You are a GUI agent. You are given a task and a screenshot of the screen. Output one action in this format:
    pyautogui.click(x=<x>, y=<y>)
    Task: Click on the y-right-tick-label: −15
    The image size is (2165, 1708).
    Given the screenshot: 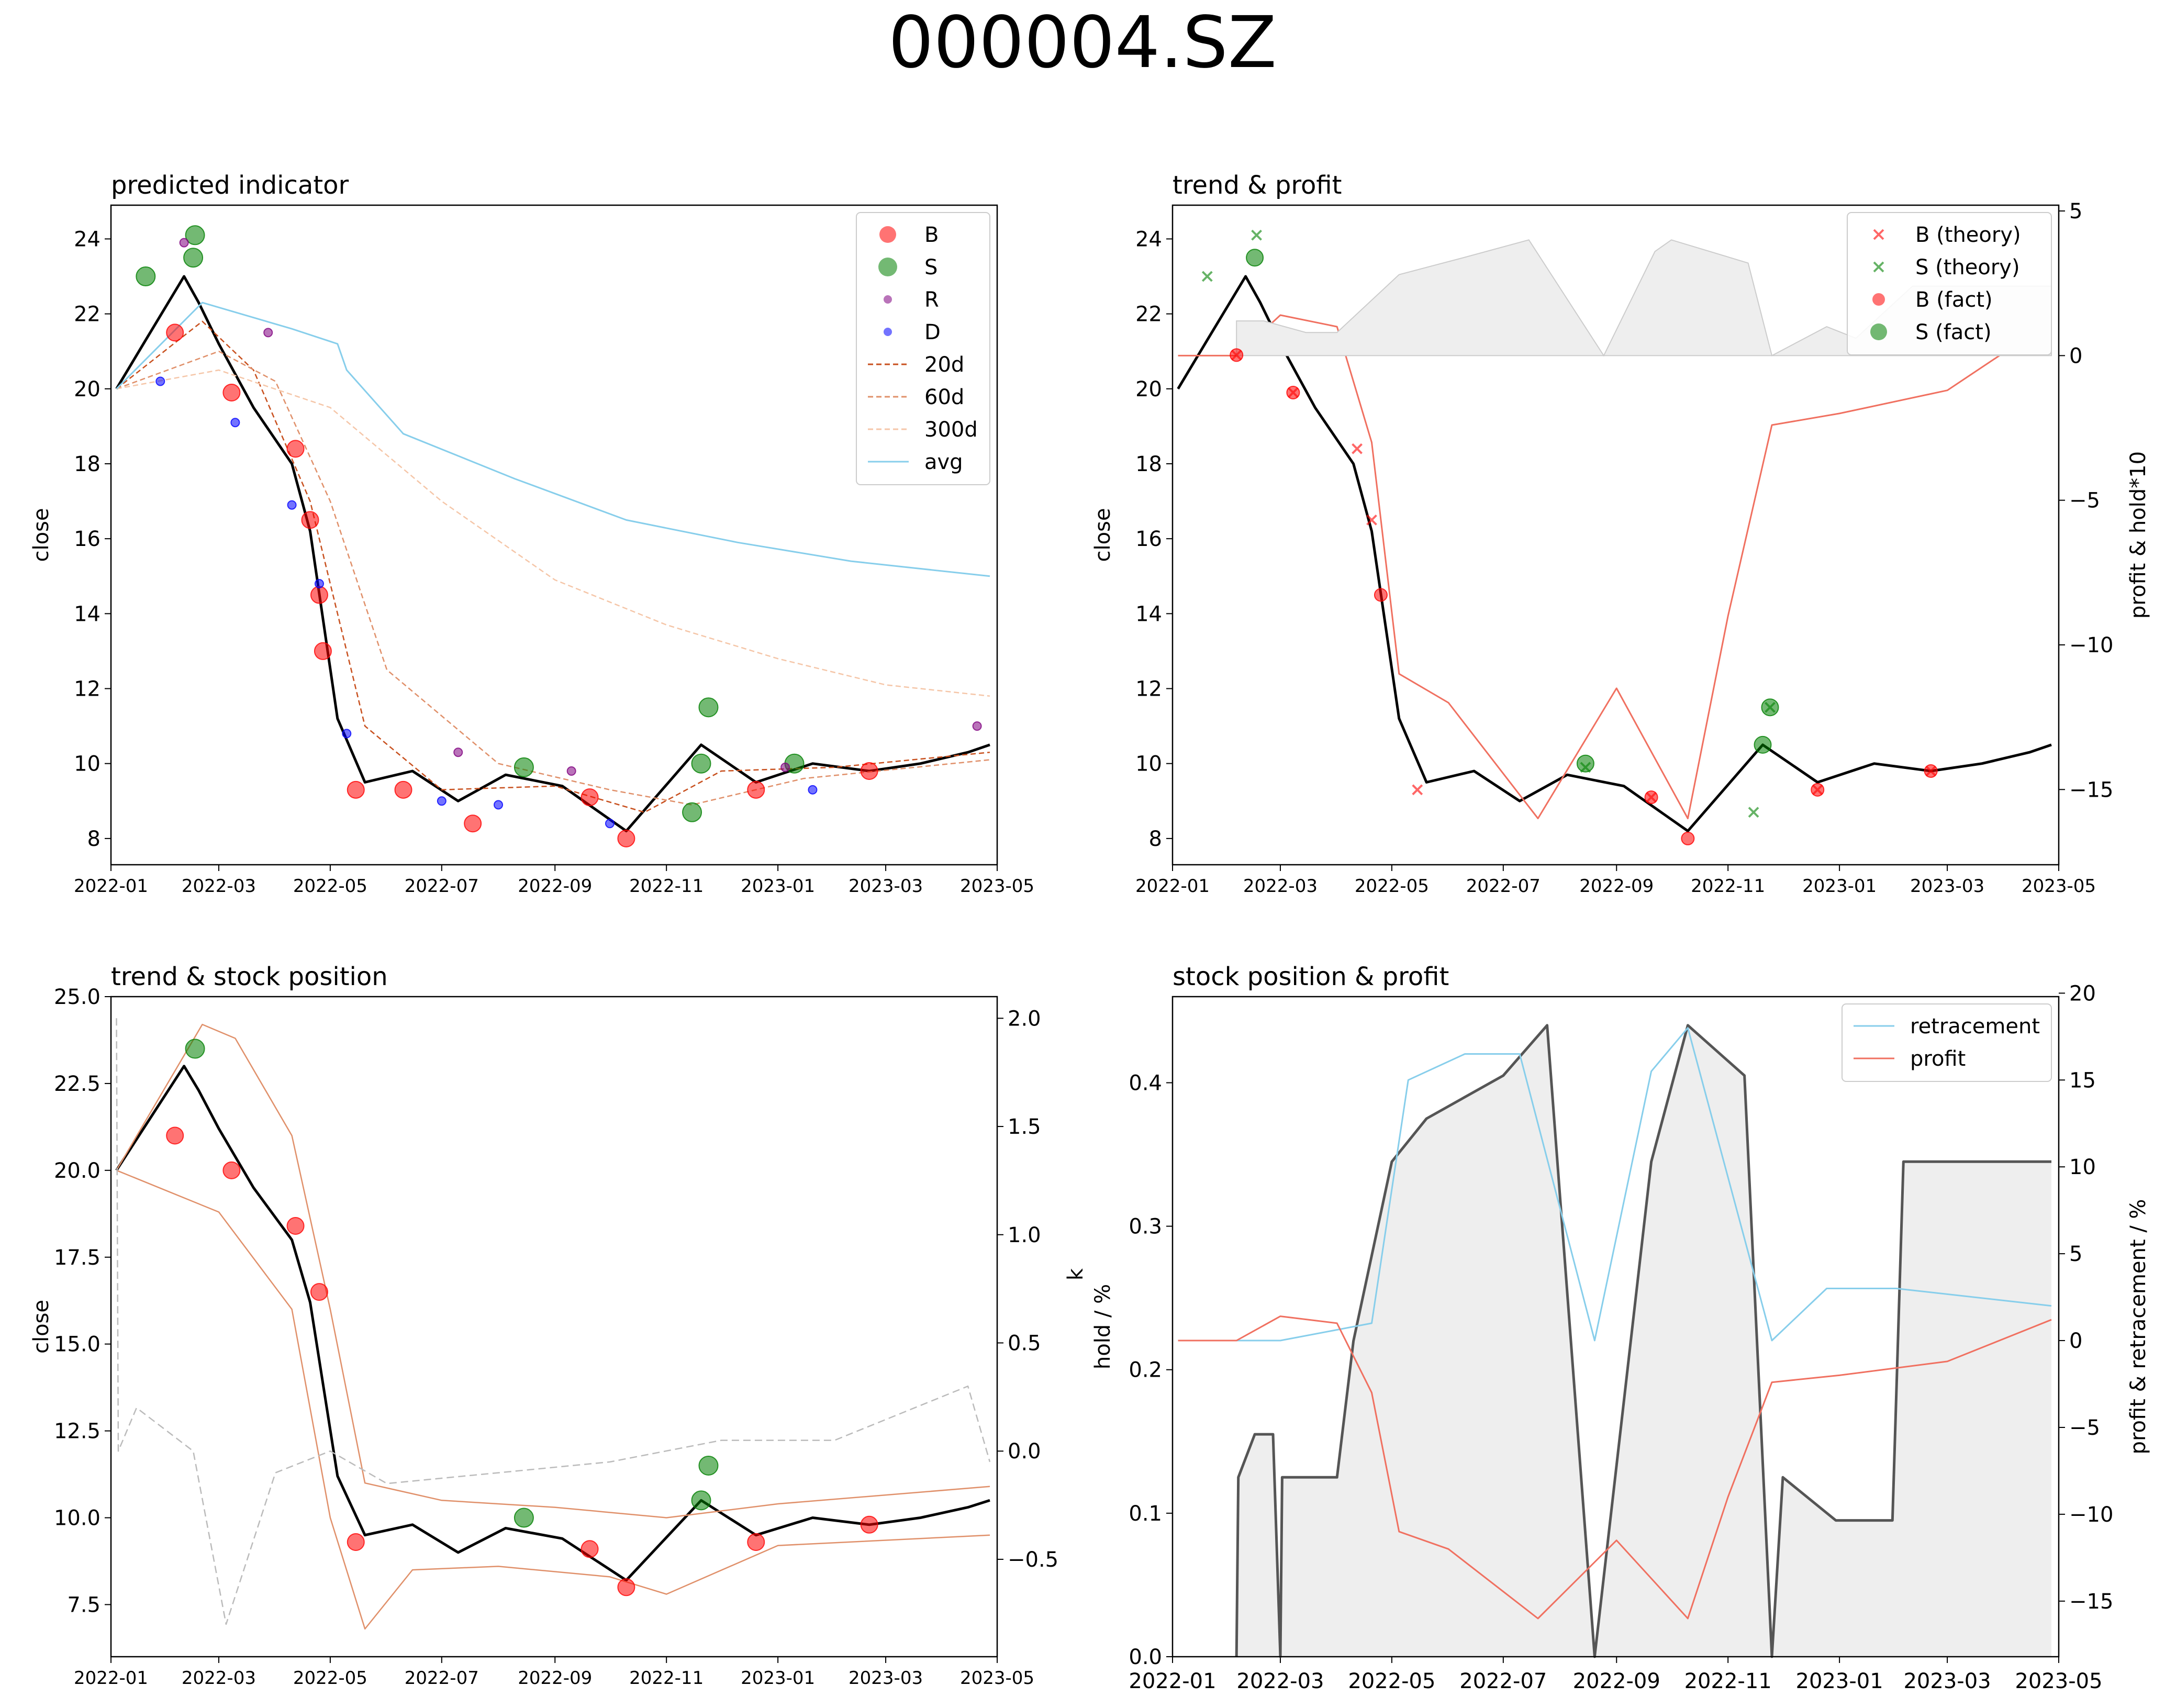 What is the action you would take?
    pyautogui.click(x=2091, y=790)
    